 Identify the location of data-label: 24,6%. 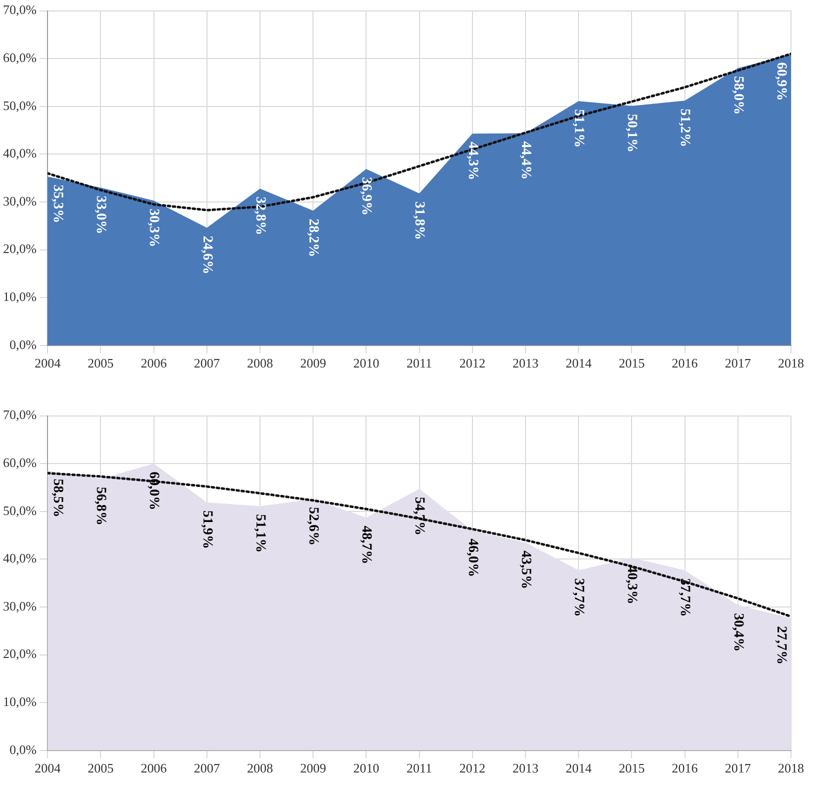
(206, 255).